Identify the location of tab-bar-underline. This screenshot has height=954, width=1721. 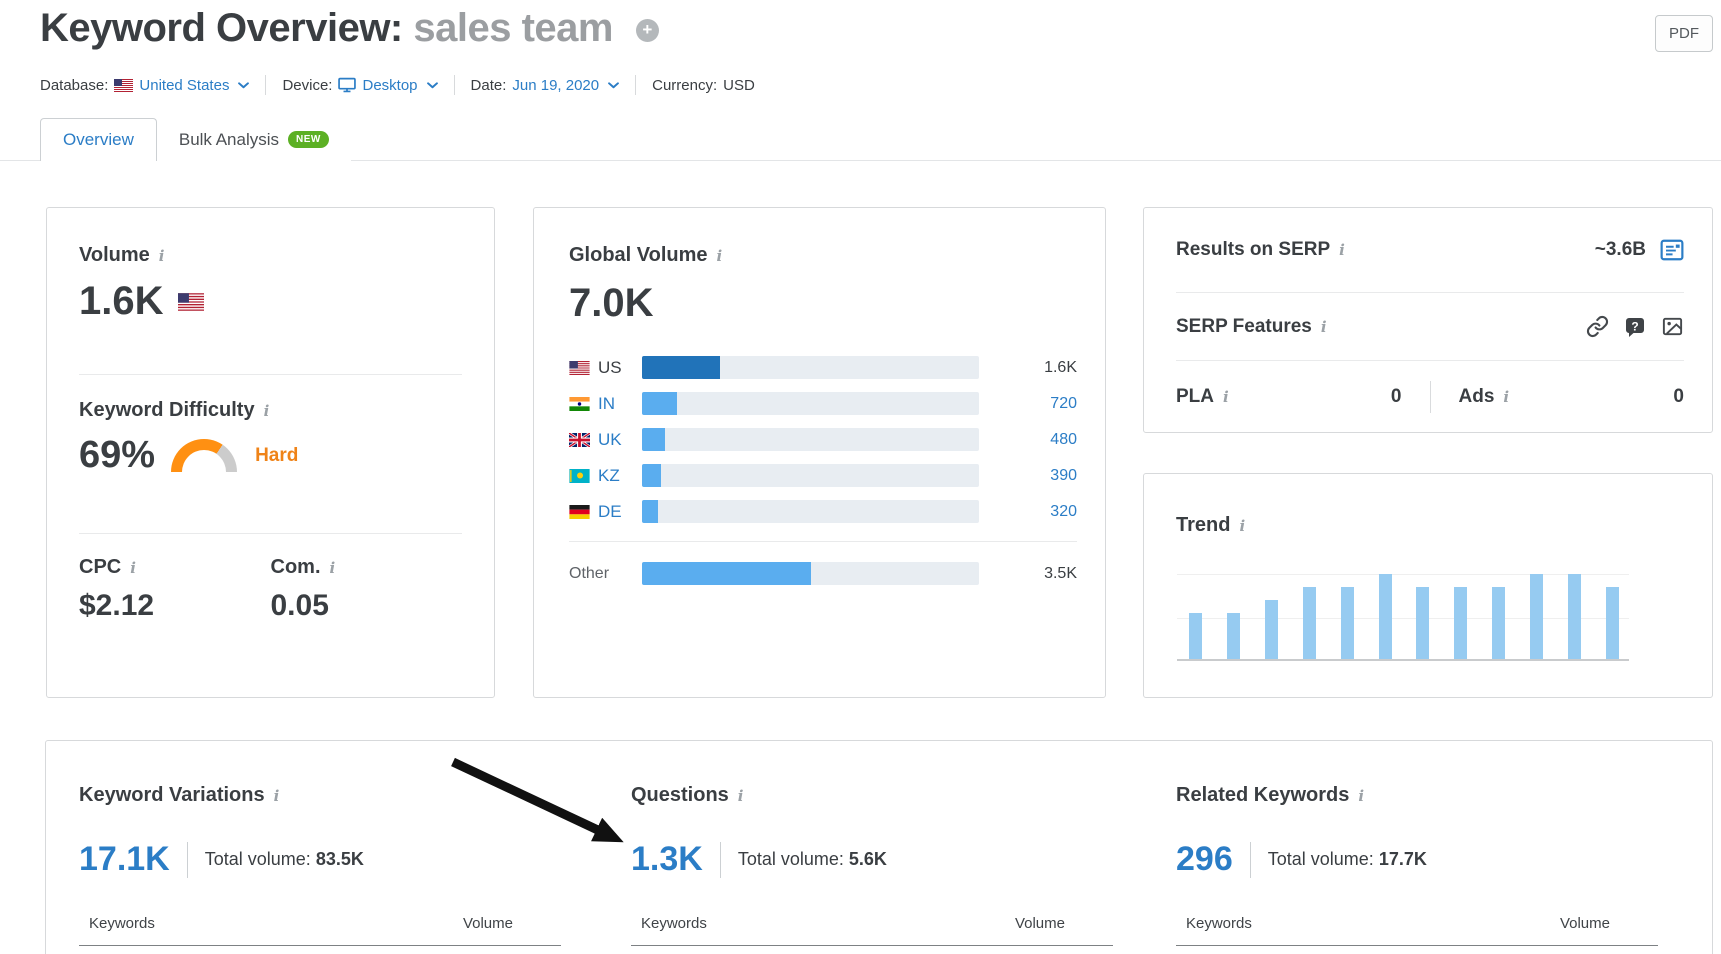
(860, 160).